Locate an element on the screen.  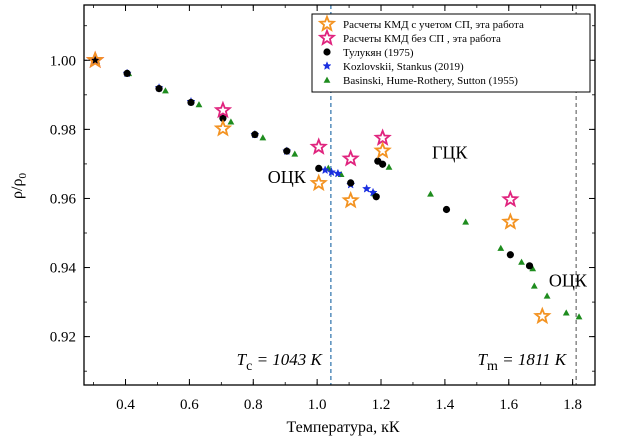
y-tick-label: 0.94 is located at coordinates (63, 269).